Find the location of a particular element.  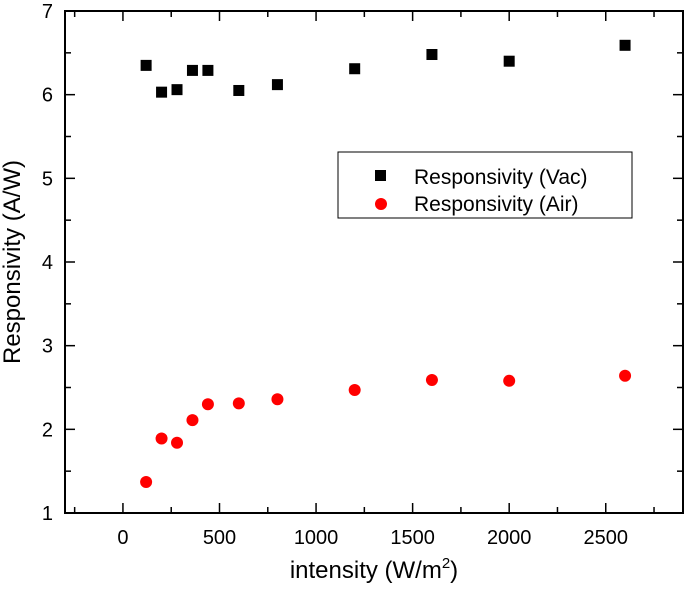

x-tick-label: 0 is located at coordinates (122, 538).